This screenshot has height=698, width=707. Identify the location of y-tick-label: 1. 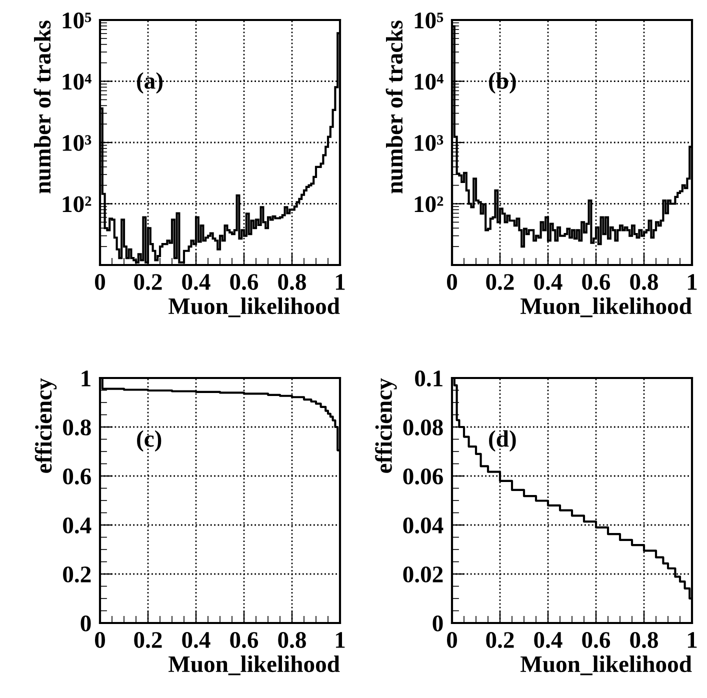
(86, 378).